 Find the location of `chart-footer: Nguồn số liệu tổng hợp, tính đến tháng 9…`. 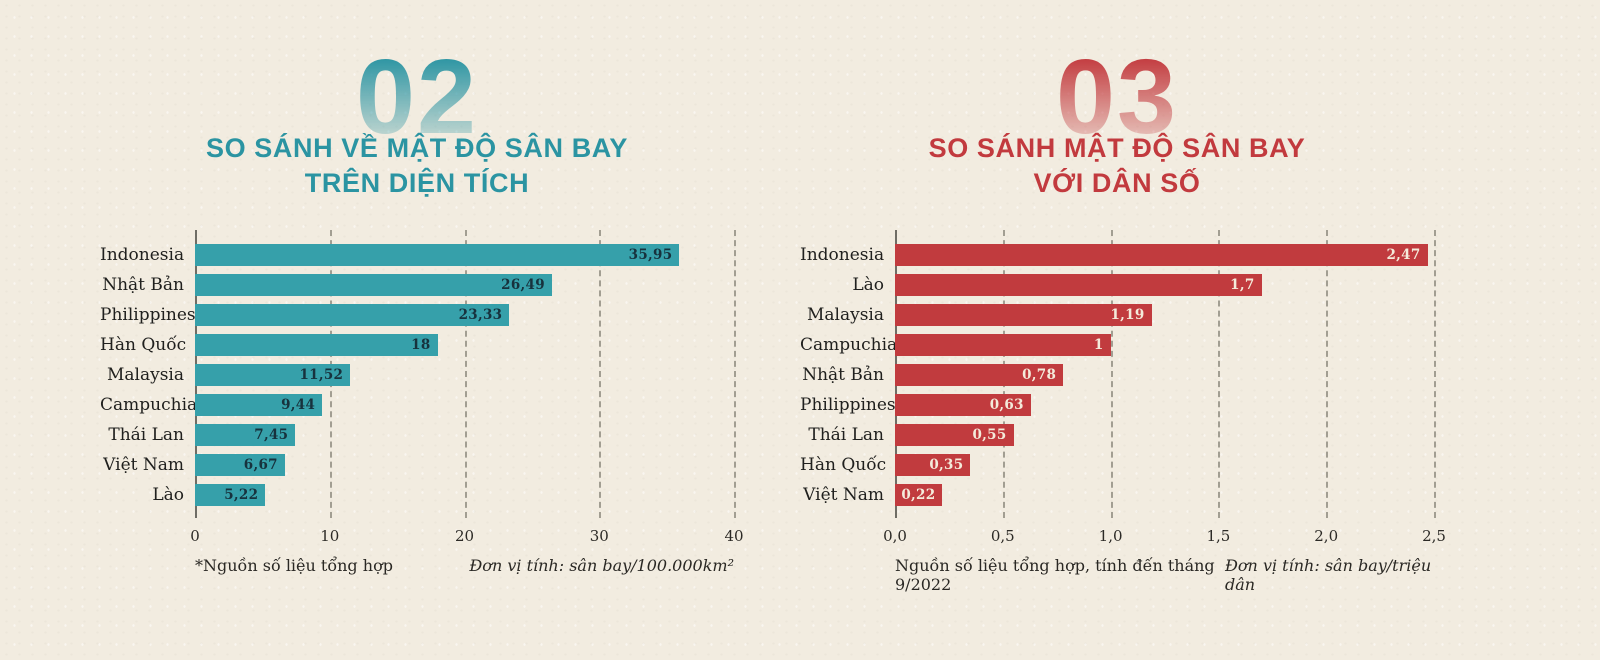

chart-footer: Nguồn số liệu tổng hợp, tính đến tháng 9… is located at coordinates (1164, 575).